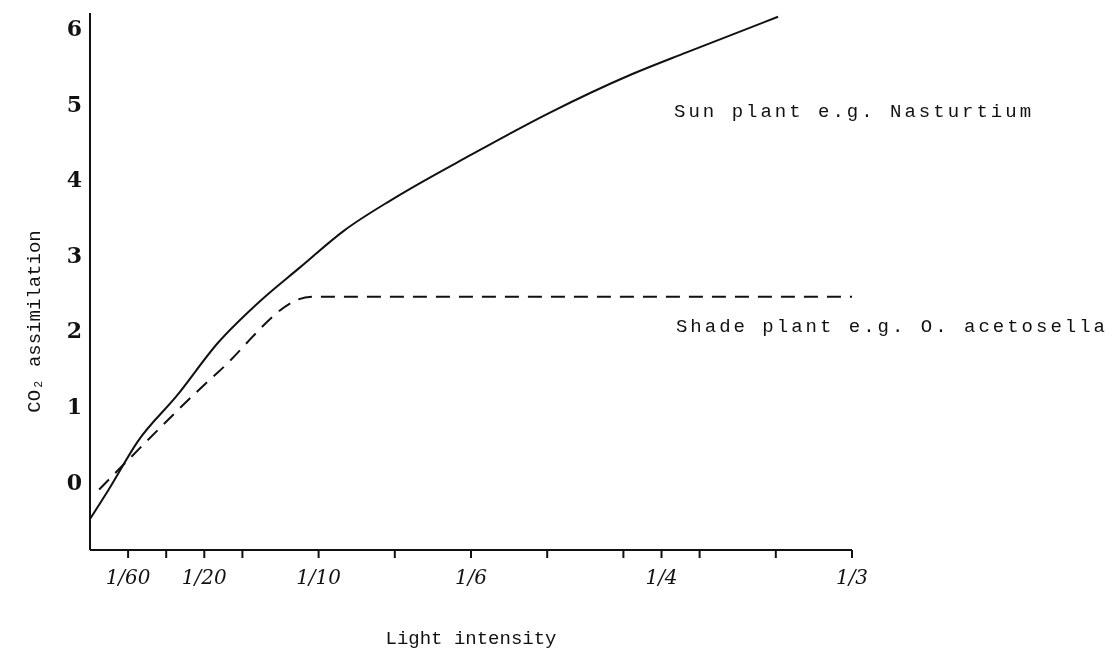 This screenshot has width=1116, height=656. What do you see at coordinates (471, 577) in the screenshot?
I see `x-tick-label: 1/6` at bounding box center [471, 577].